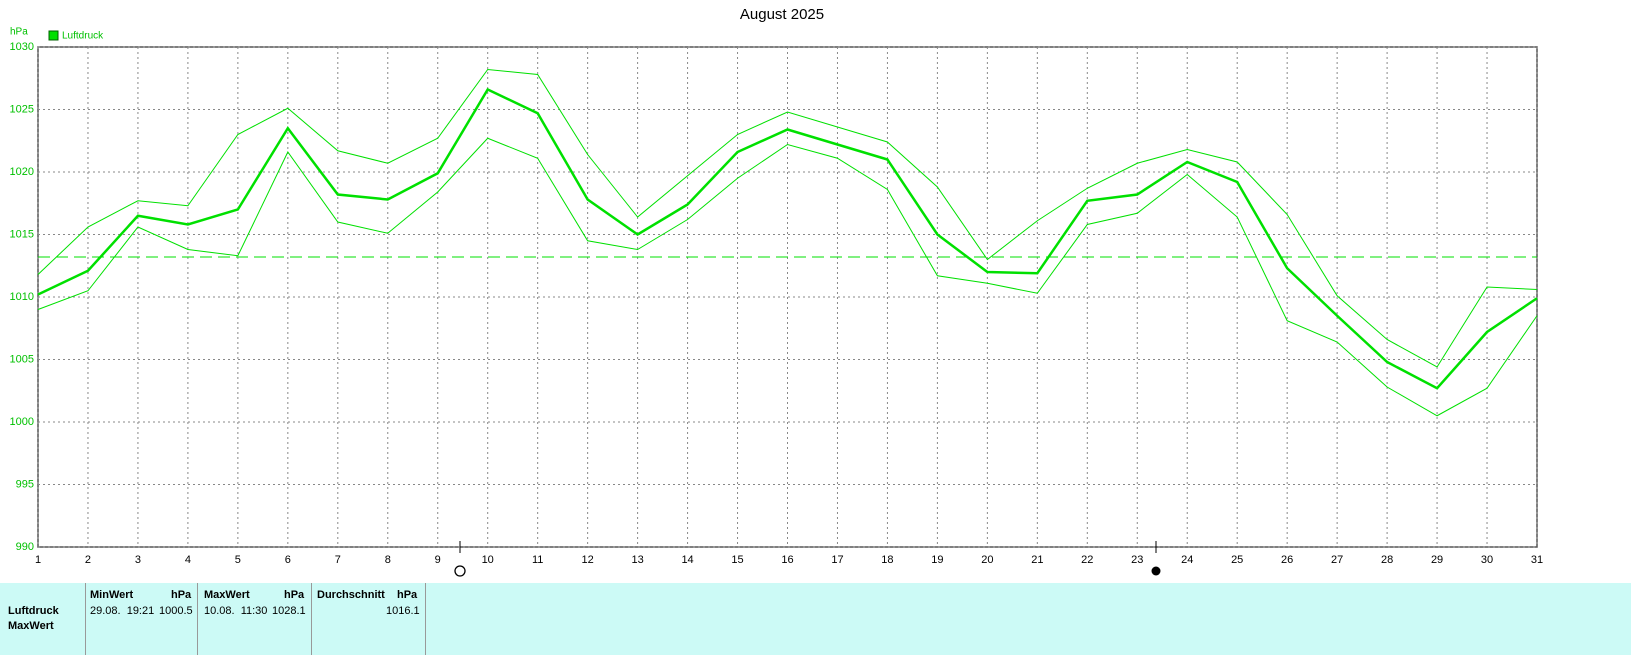  I want to click on x-tick-label: 30, so click(1487, 560).